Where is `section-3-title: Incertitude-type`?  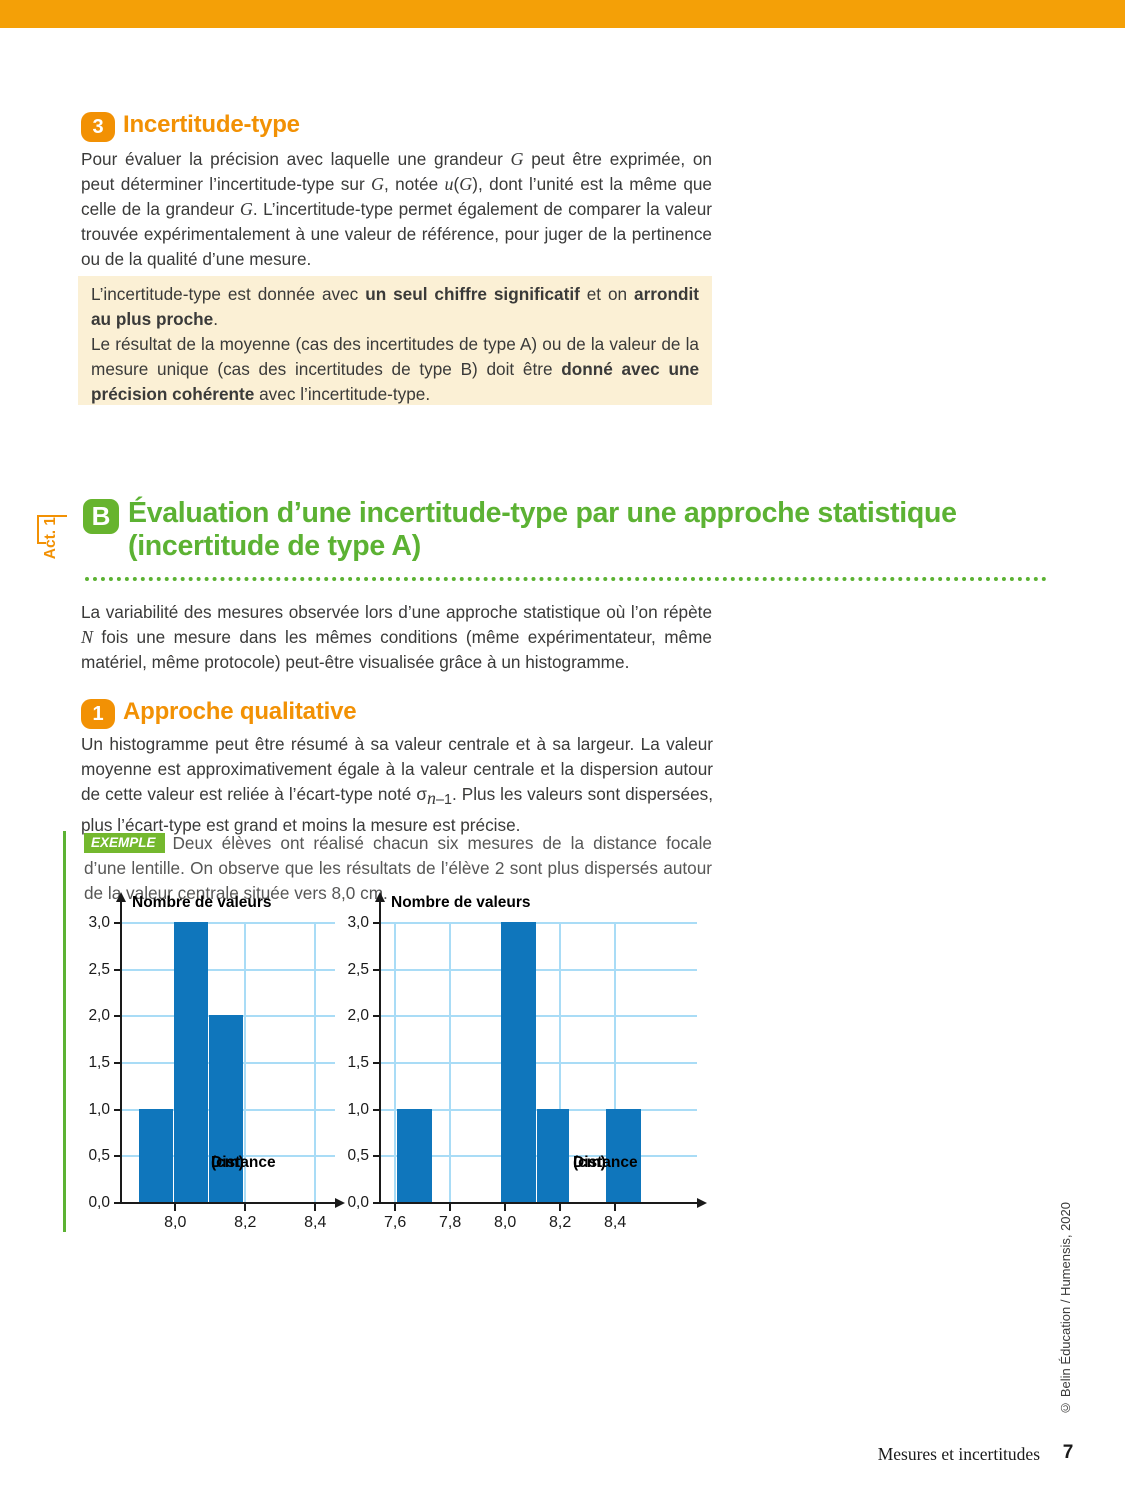
section-3-title: Incertitude-type is located at coordinates (211, 124).